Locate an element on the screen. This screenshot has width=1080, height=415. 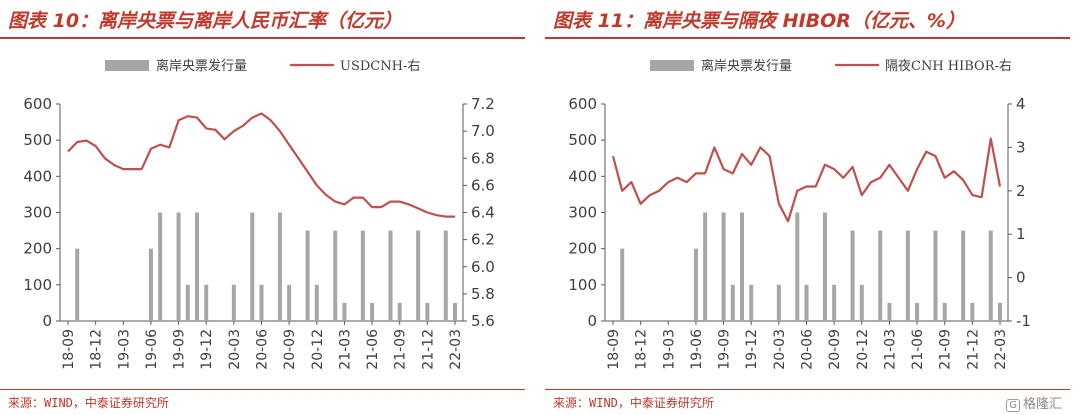
right-axis-tick-label: 2 is located at coordinates (1021, 191).